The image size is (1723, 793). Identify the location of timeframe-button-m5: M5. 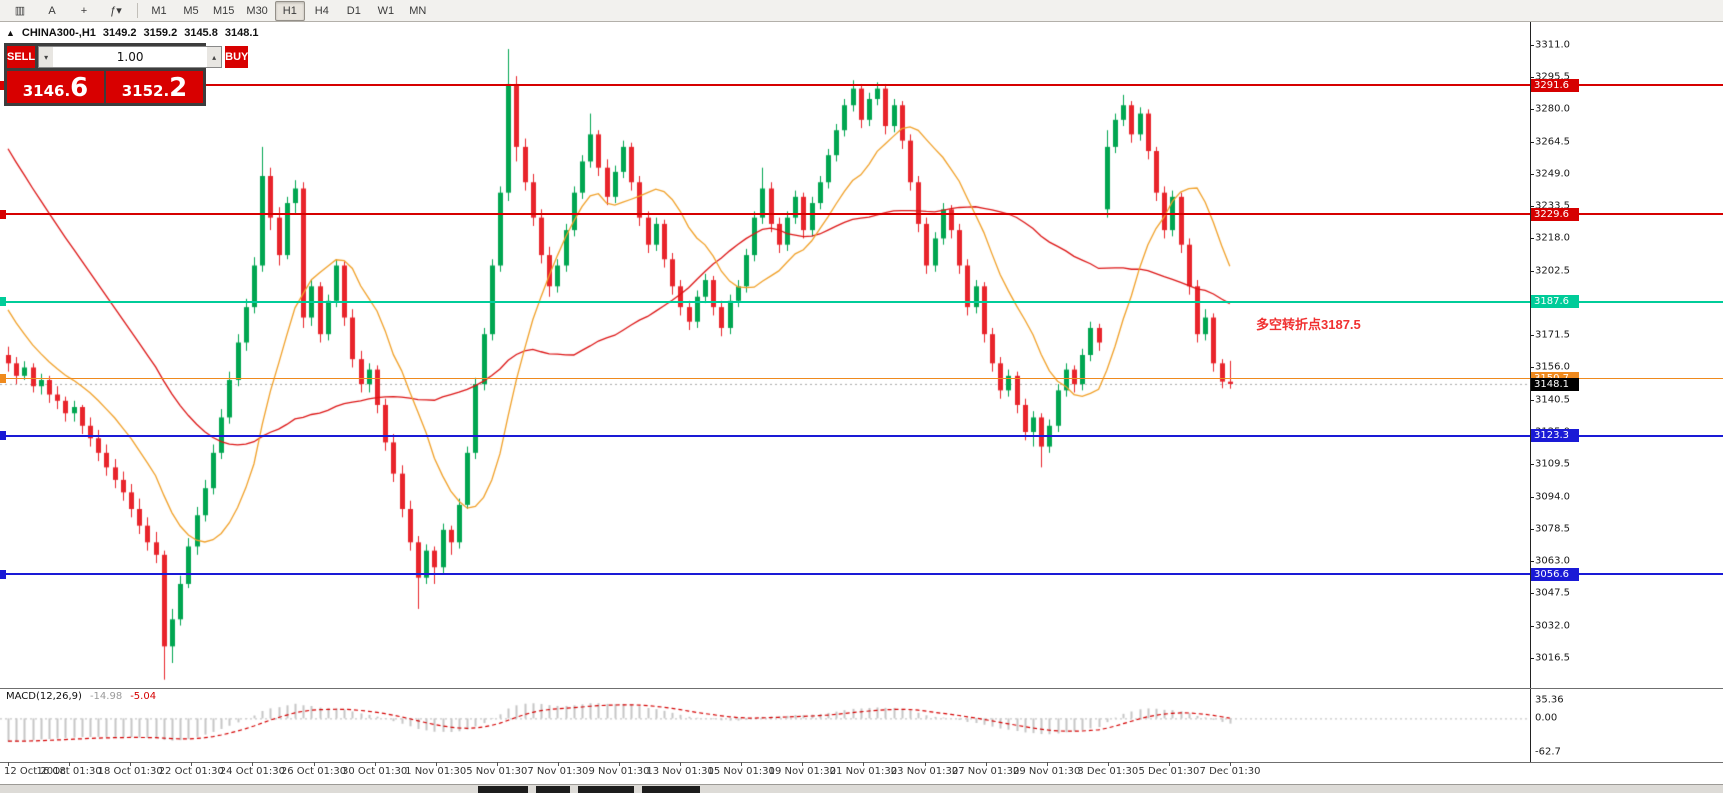
(191, 10).